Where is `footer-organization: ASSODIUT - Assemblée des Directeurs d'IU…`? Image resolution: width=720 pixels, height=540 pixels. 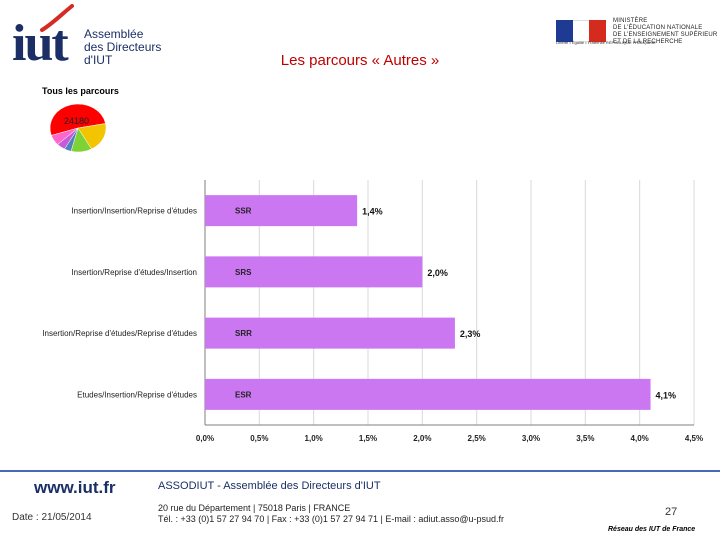
footer-organization: ASSODIUT - Assemblée des Directeurs d'IU… is located at coordinates (269, 486).